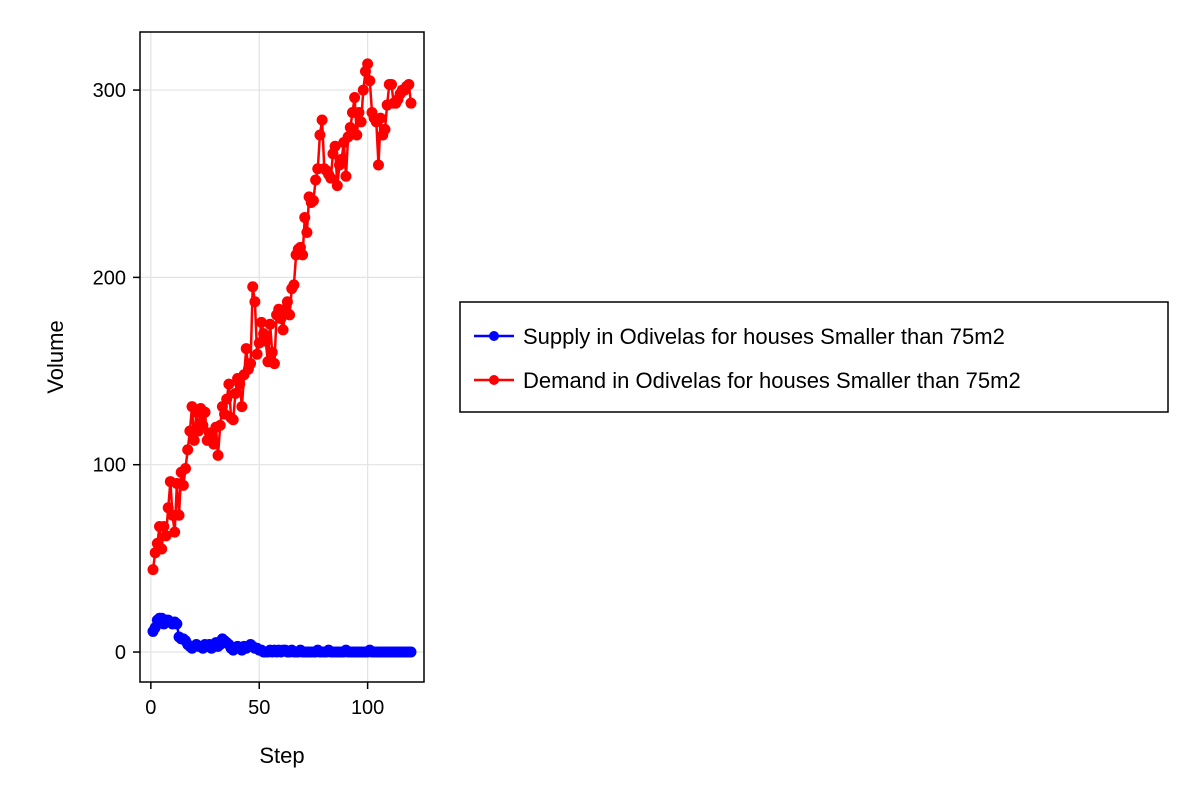  Describe the element at coordinates (109, 278) in the screenshot. I see `y-tick-label: 200` at that location.